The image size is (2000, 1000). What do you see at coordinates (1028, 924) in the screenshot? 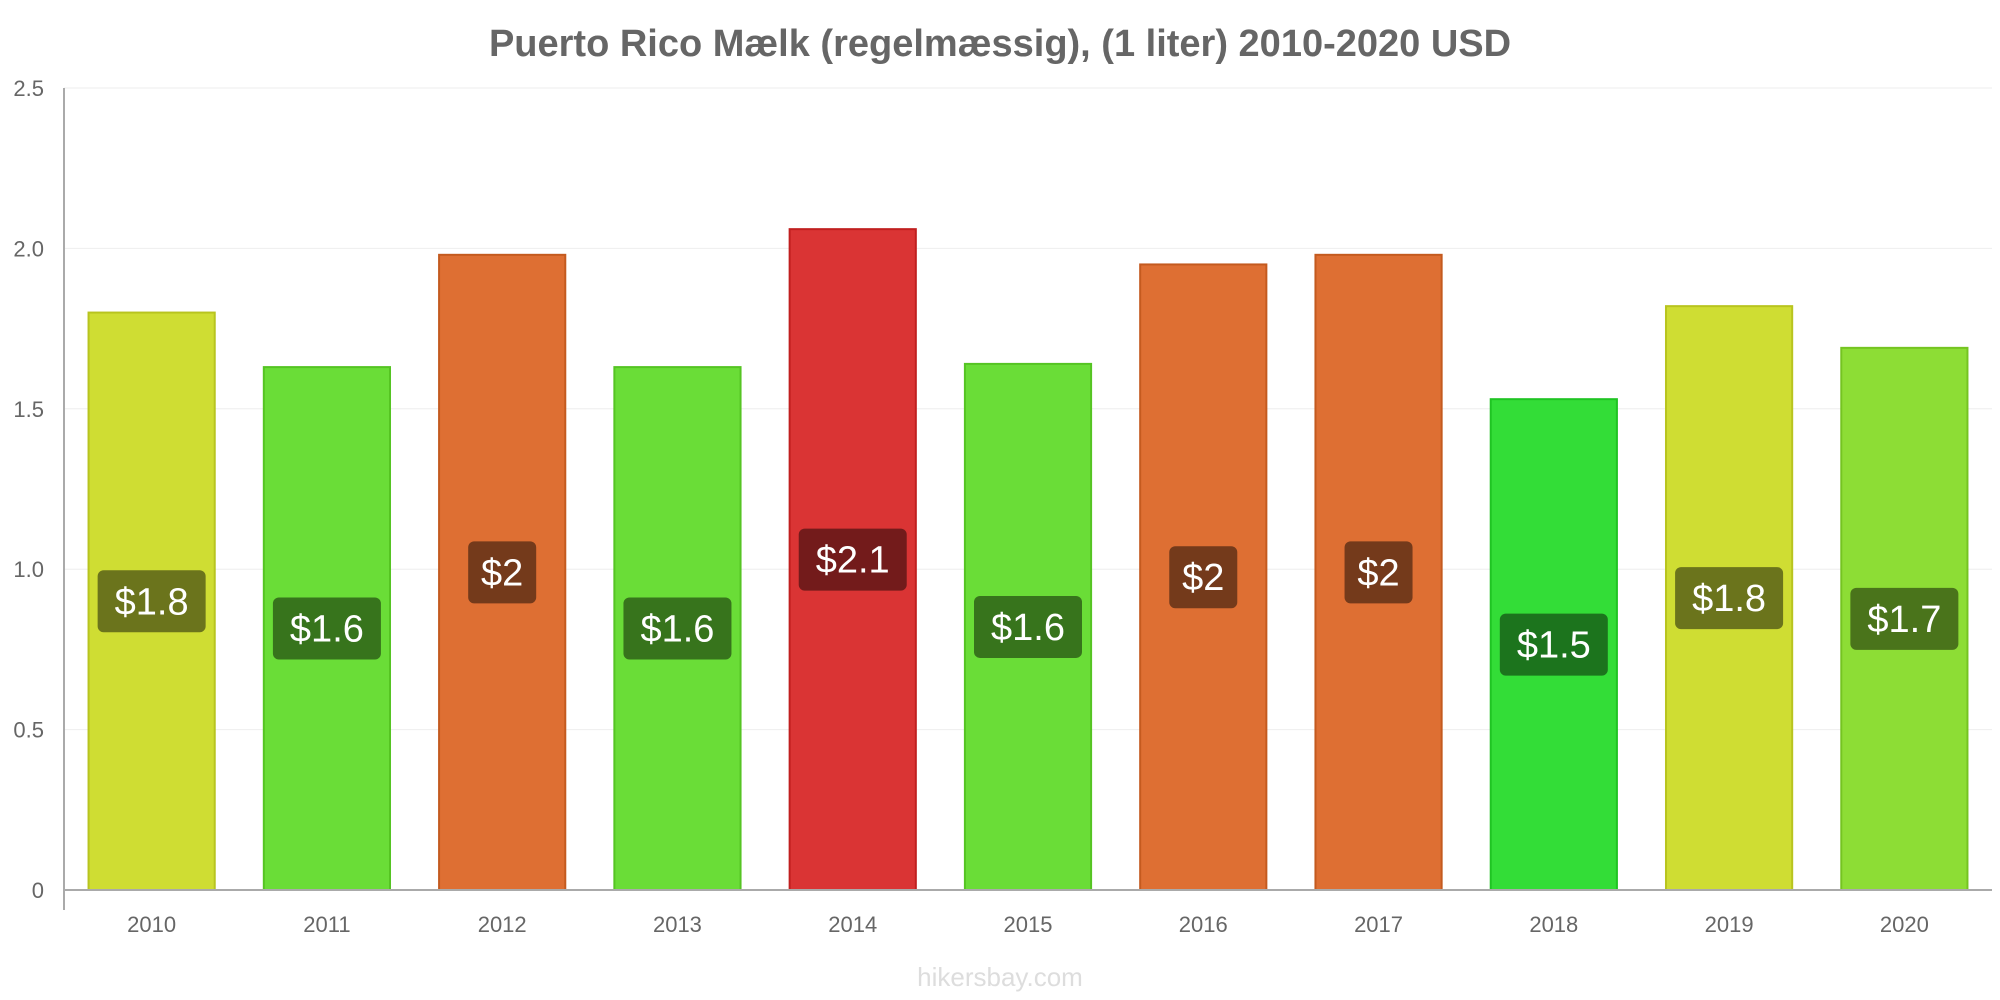
I see `x-tick-label: 2015` at bounding box center [1028, 924].